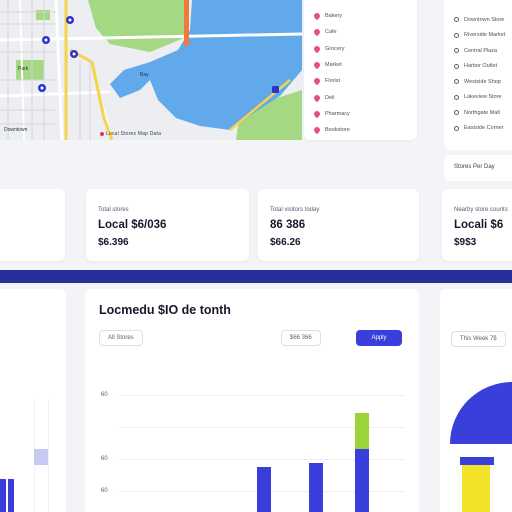 This screenshot has height=512, width=512. What do you see at coordinates (113, 210) in the screenshot?
I see `stat-card-label: Total stores` at bounding box center [113, 210].